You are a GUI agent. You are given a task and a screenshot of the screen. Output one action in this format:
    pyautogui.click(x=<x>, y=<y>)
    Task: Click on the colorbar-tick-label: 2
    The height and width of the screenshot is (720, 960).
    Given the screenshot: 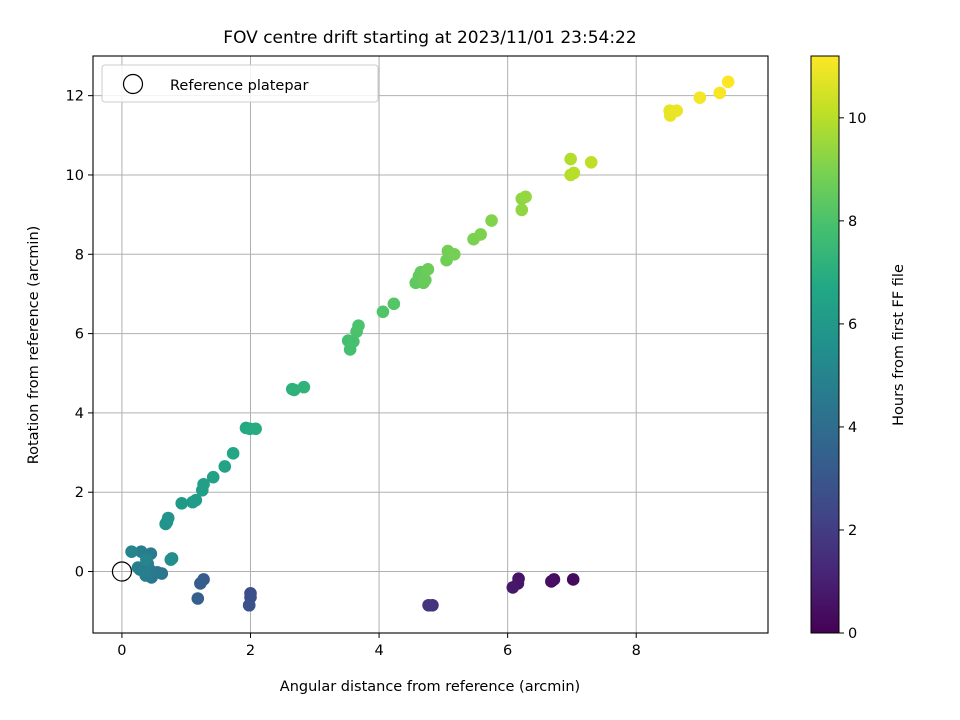 What is the action you would take?
    pyautogui.click(x=852, y=531)
    